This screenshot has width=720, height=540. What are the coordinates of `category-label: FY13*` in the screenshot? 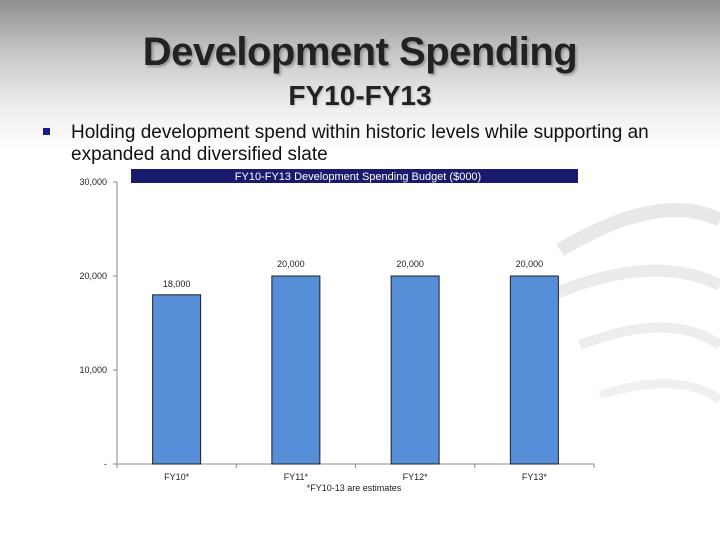 It's located at (535, 477).